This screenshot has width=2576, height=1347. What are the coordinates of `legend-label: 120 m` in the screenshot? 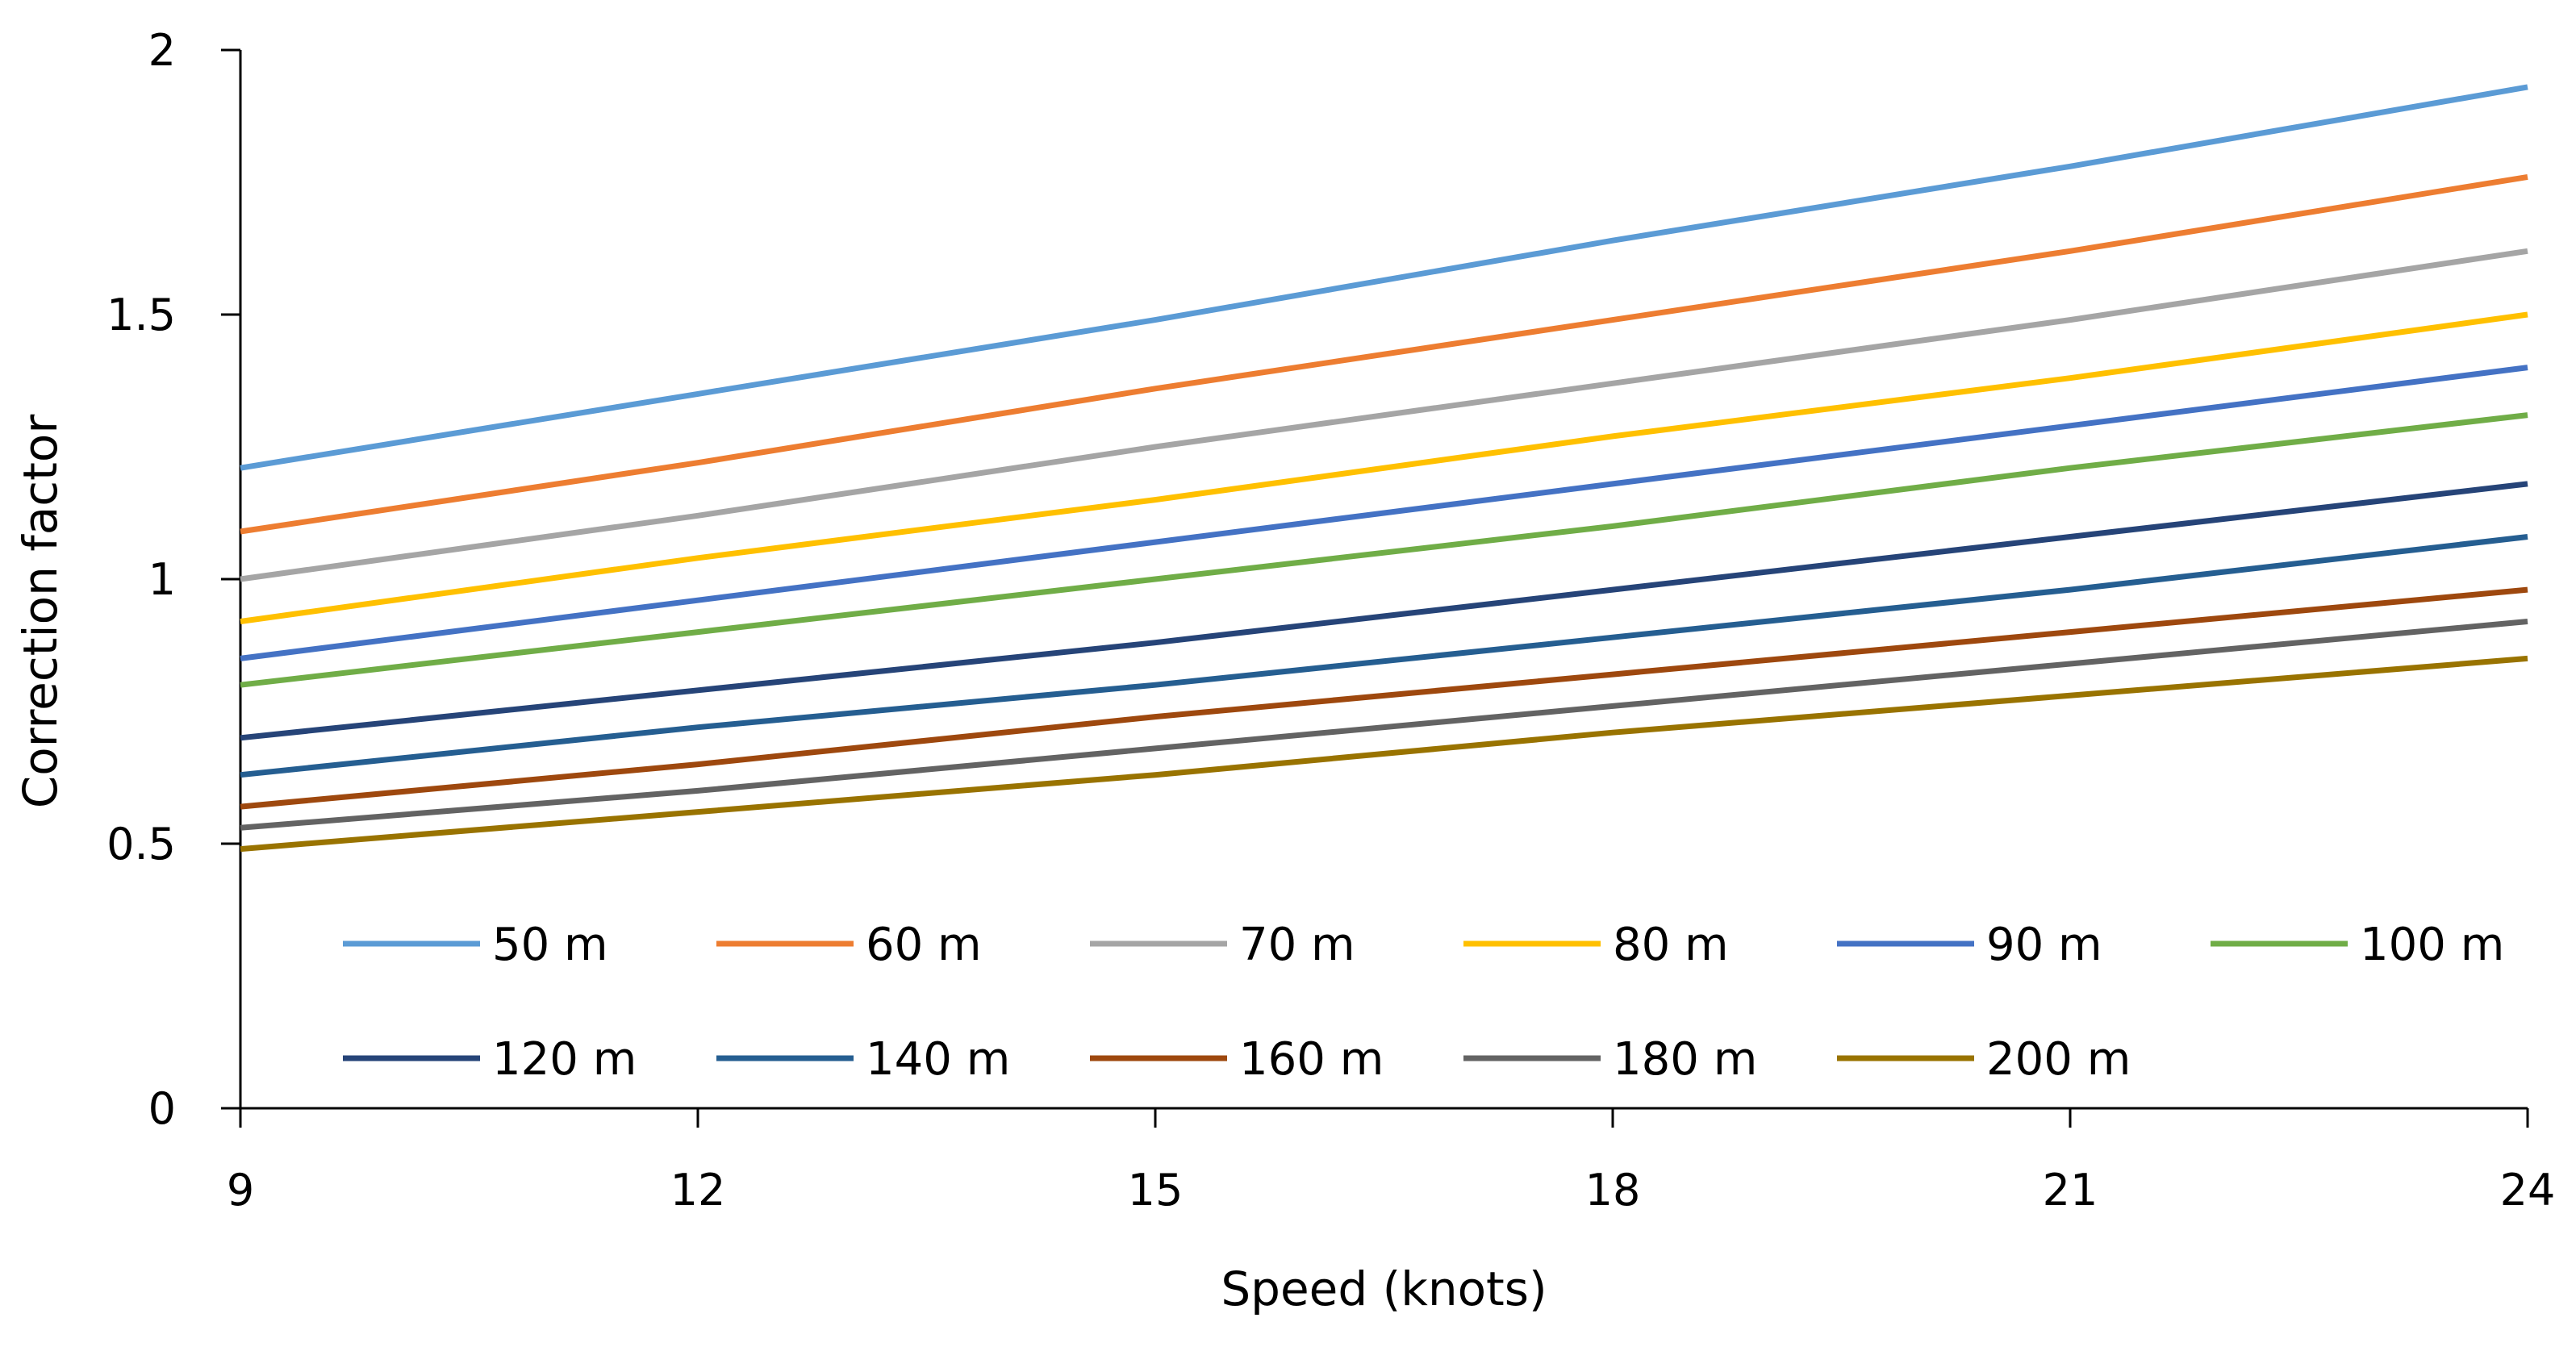 It's located at (565, 1059).